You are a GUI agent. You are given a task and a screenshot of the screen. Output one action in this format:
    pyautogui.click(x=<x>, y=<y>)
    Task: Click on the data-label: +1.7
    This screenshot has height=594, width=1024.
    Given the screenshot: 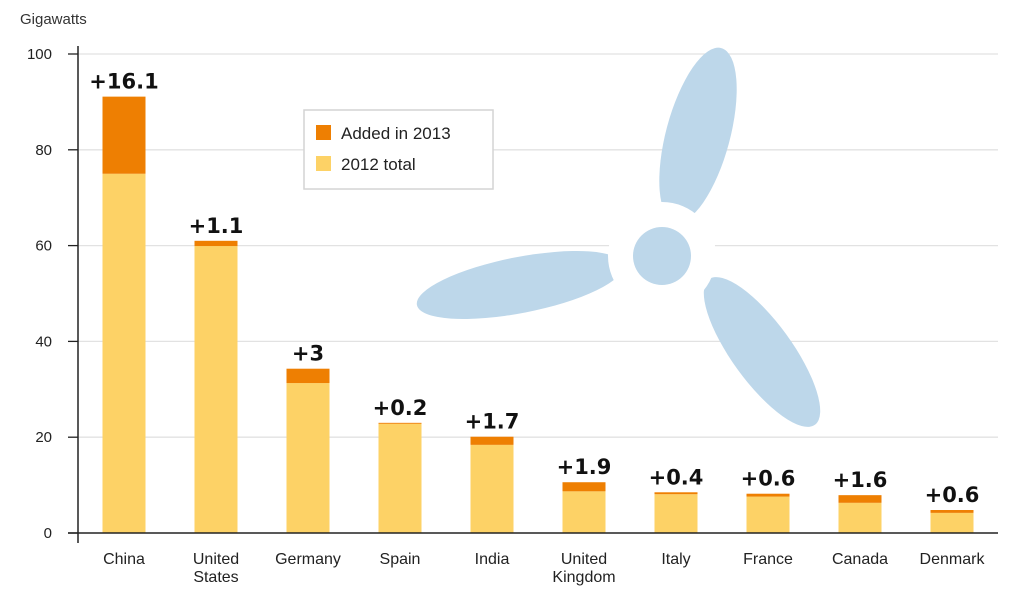 What is the action you would take?
    pyautogui.click(x=492, y=422)
    